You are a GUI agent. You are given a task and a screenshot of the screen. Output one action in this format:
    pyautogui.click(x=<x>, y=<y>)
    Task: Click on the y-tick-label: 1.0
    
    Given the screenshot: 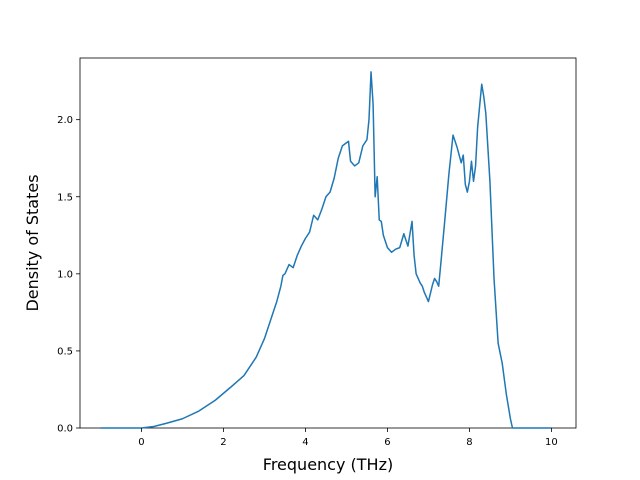 What is the action you would take?
    pyautogui.click(x=65, y=274)
    